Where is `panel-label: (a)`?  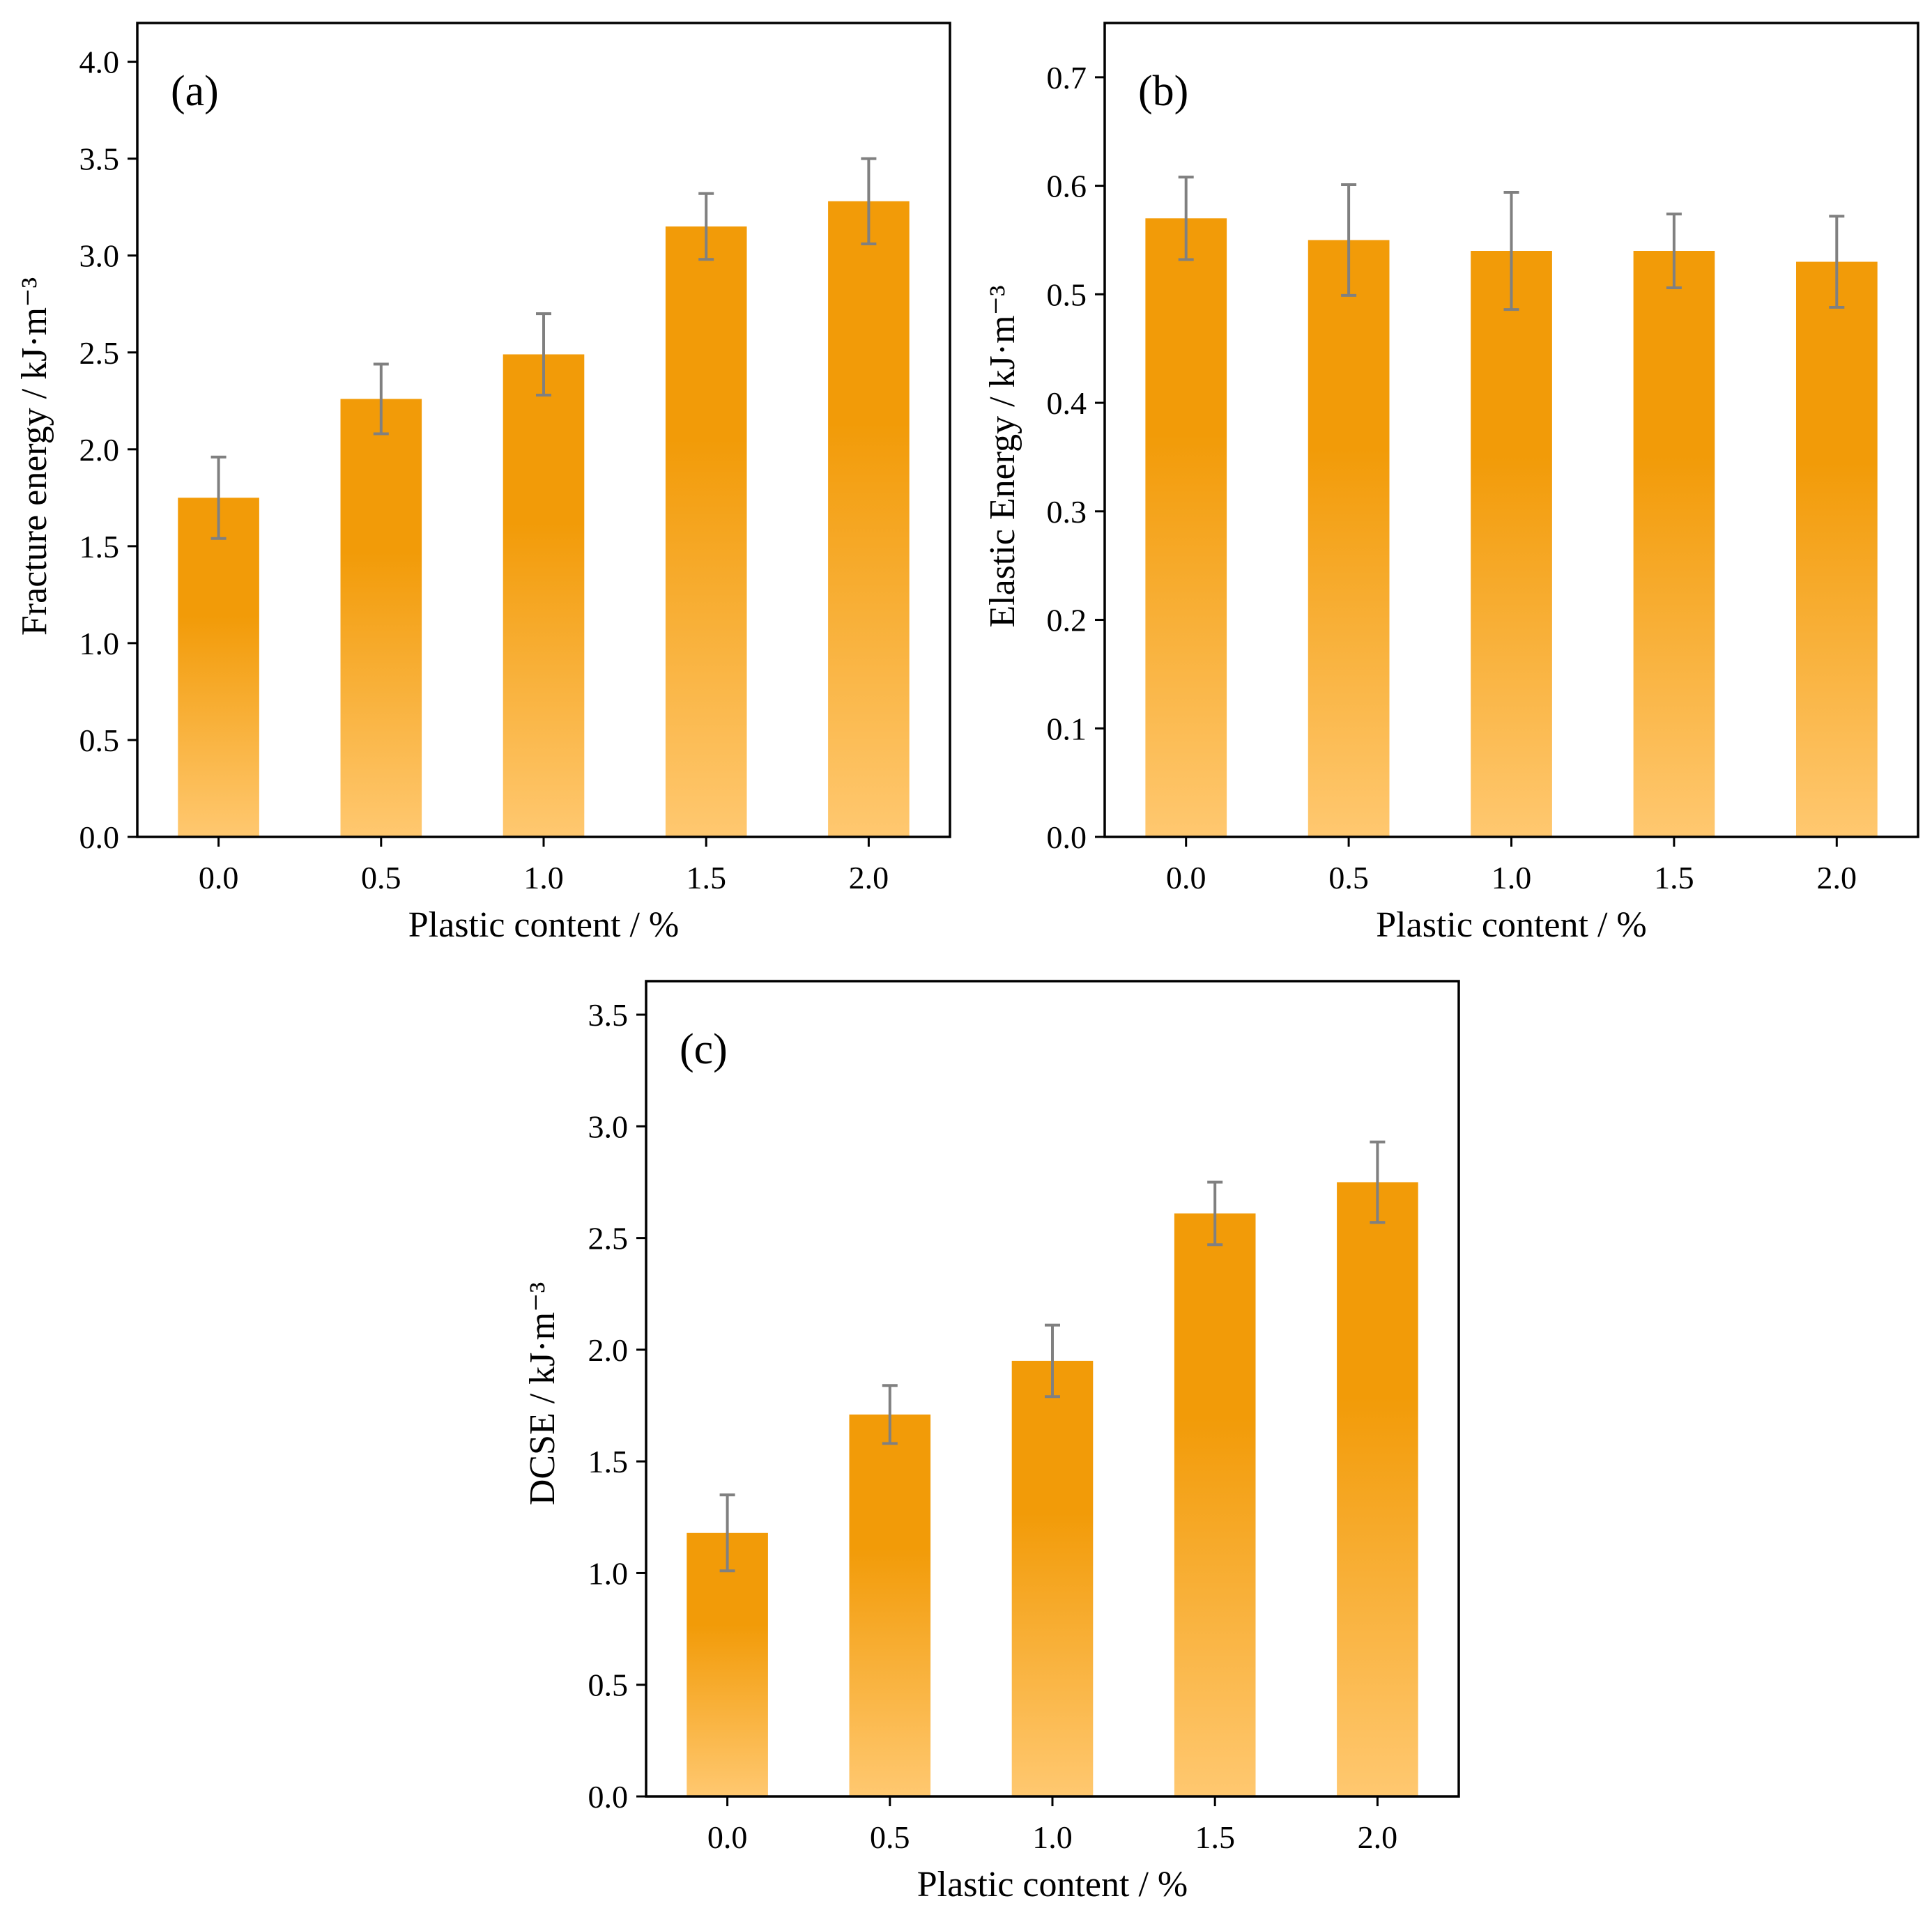 panel-label: (a) is located at coordinates (195, 92).